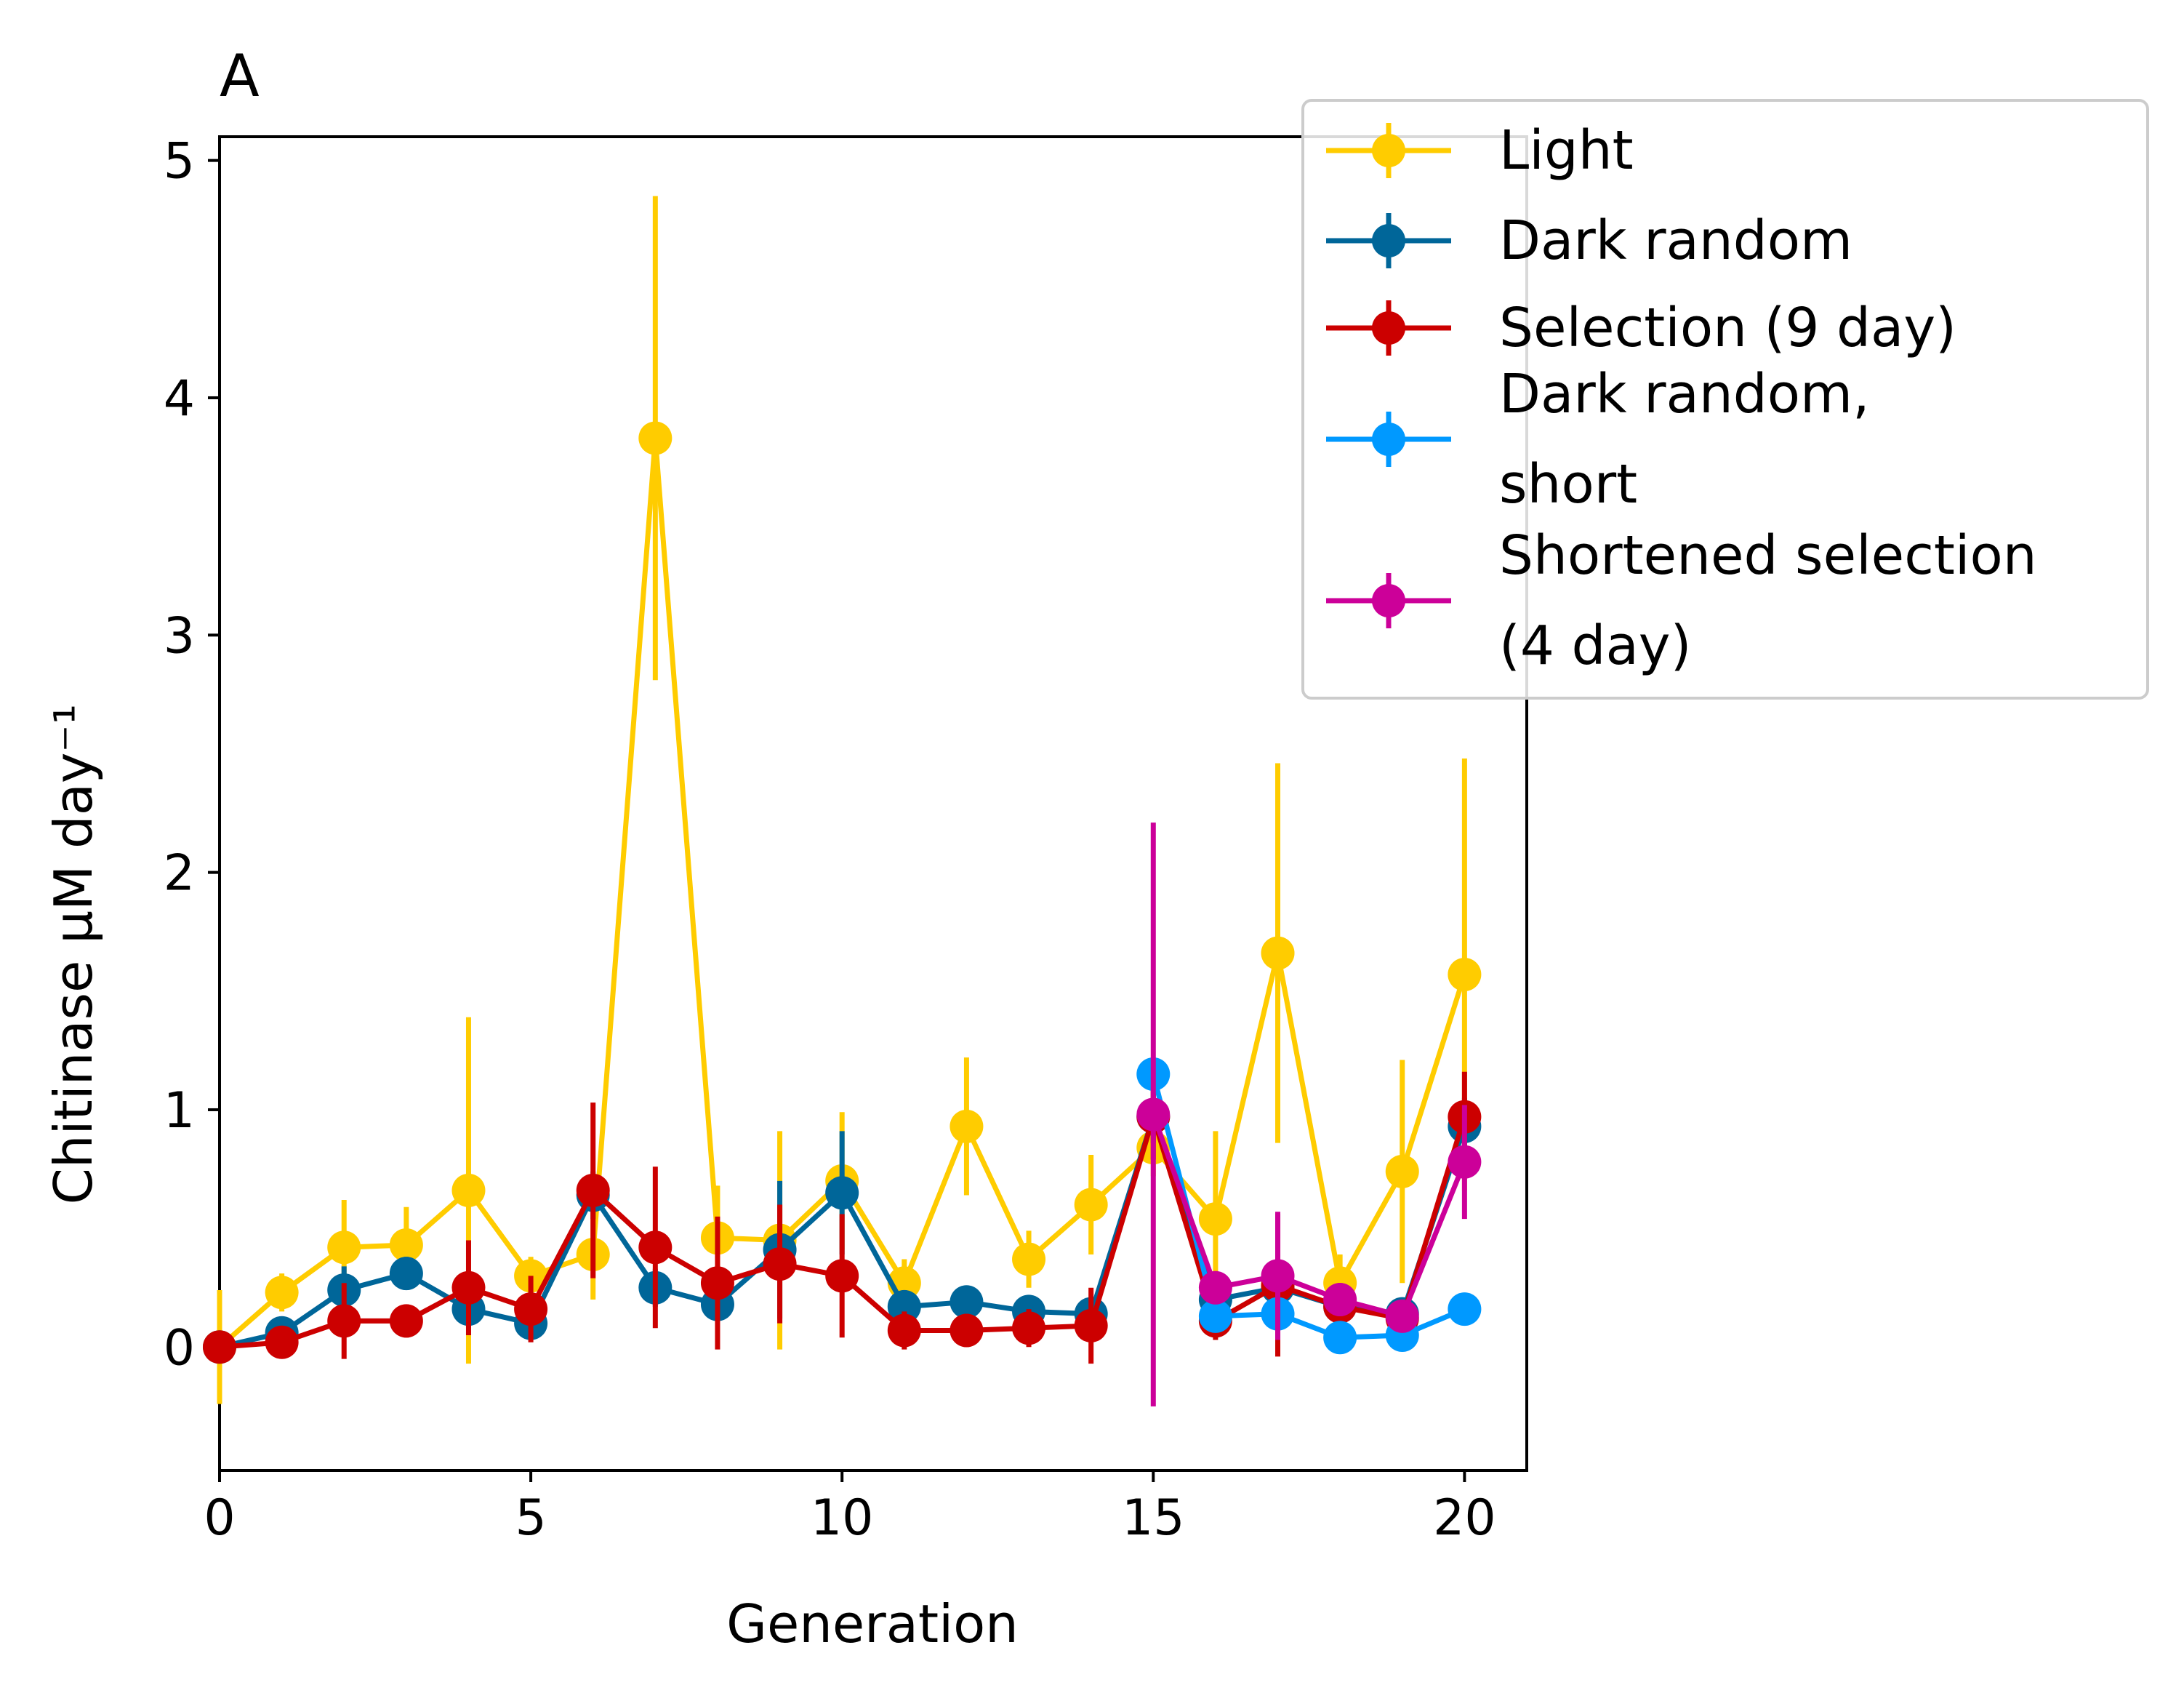 Image resolution: width=2184 pixels, height=1693 pixels. Describe the element at coordinates (1727, 328) in the screenshot. I see `legend-label: Selection (9 day)` at that location.